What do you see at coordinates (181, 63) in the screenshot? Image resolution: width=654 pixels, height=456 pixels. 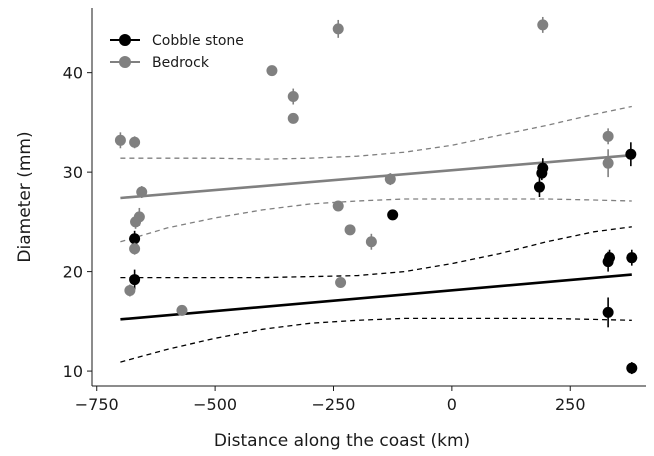 I see `legend-label-bedrock: Bedrock` at bounding box center [181, 63].